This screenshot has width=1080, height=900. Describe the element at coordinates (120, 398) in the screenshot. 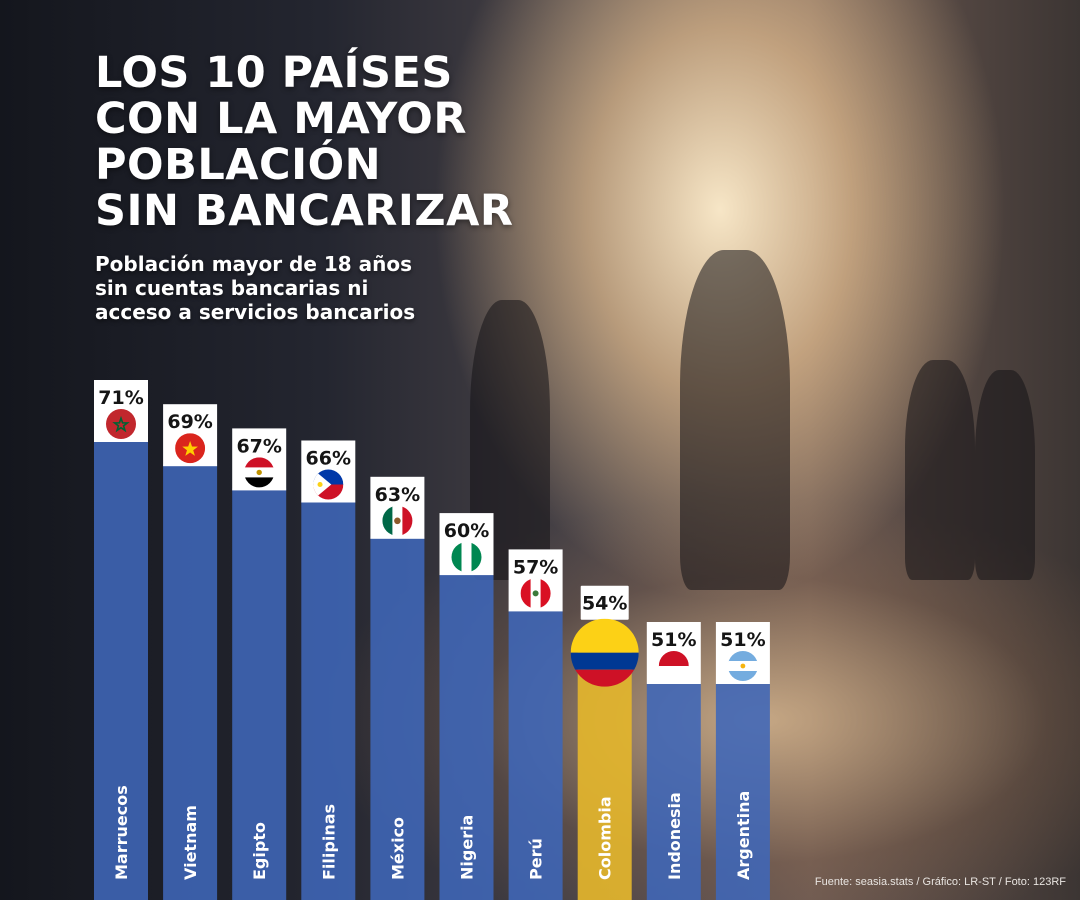

I see `value-label: 71%` at that location.